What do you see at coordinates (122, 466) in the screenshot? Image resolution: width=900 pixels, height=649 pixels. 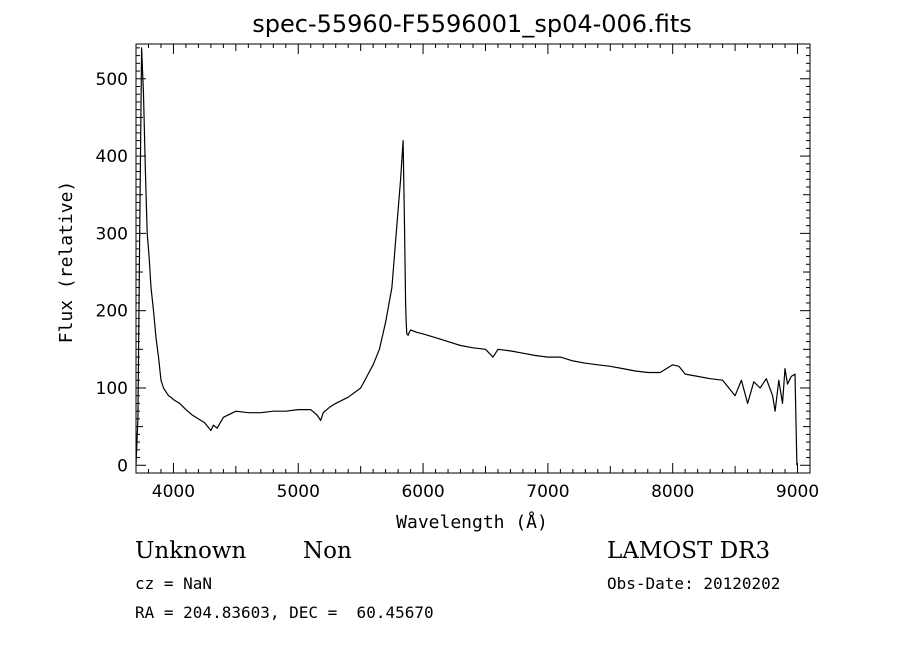 I see `y-tick-label: 0` at bounding box center [122, 466].